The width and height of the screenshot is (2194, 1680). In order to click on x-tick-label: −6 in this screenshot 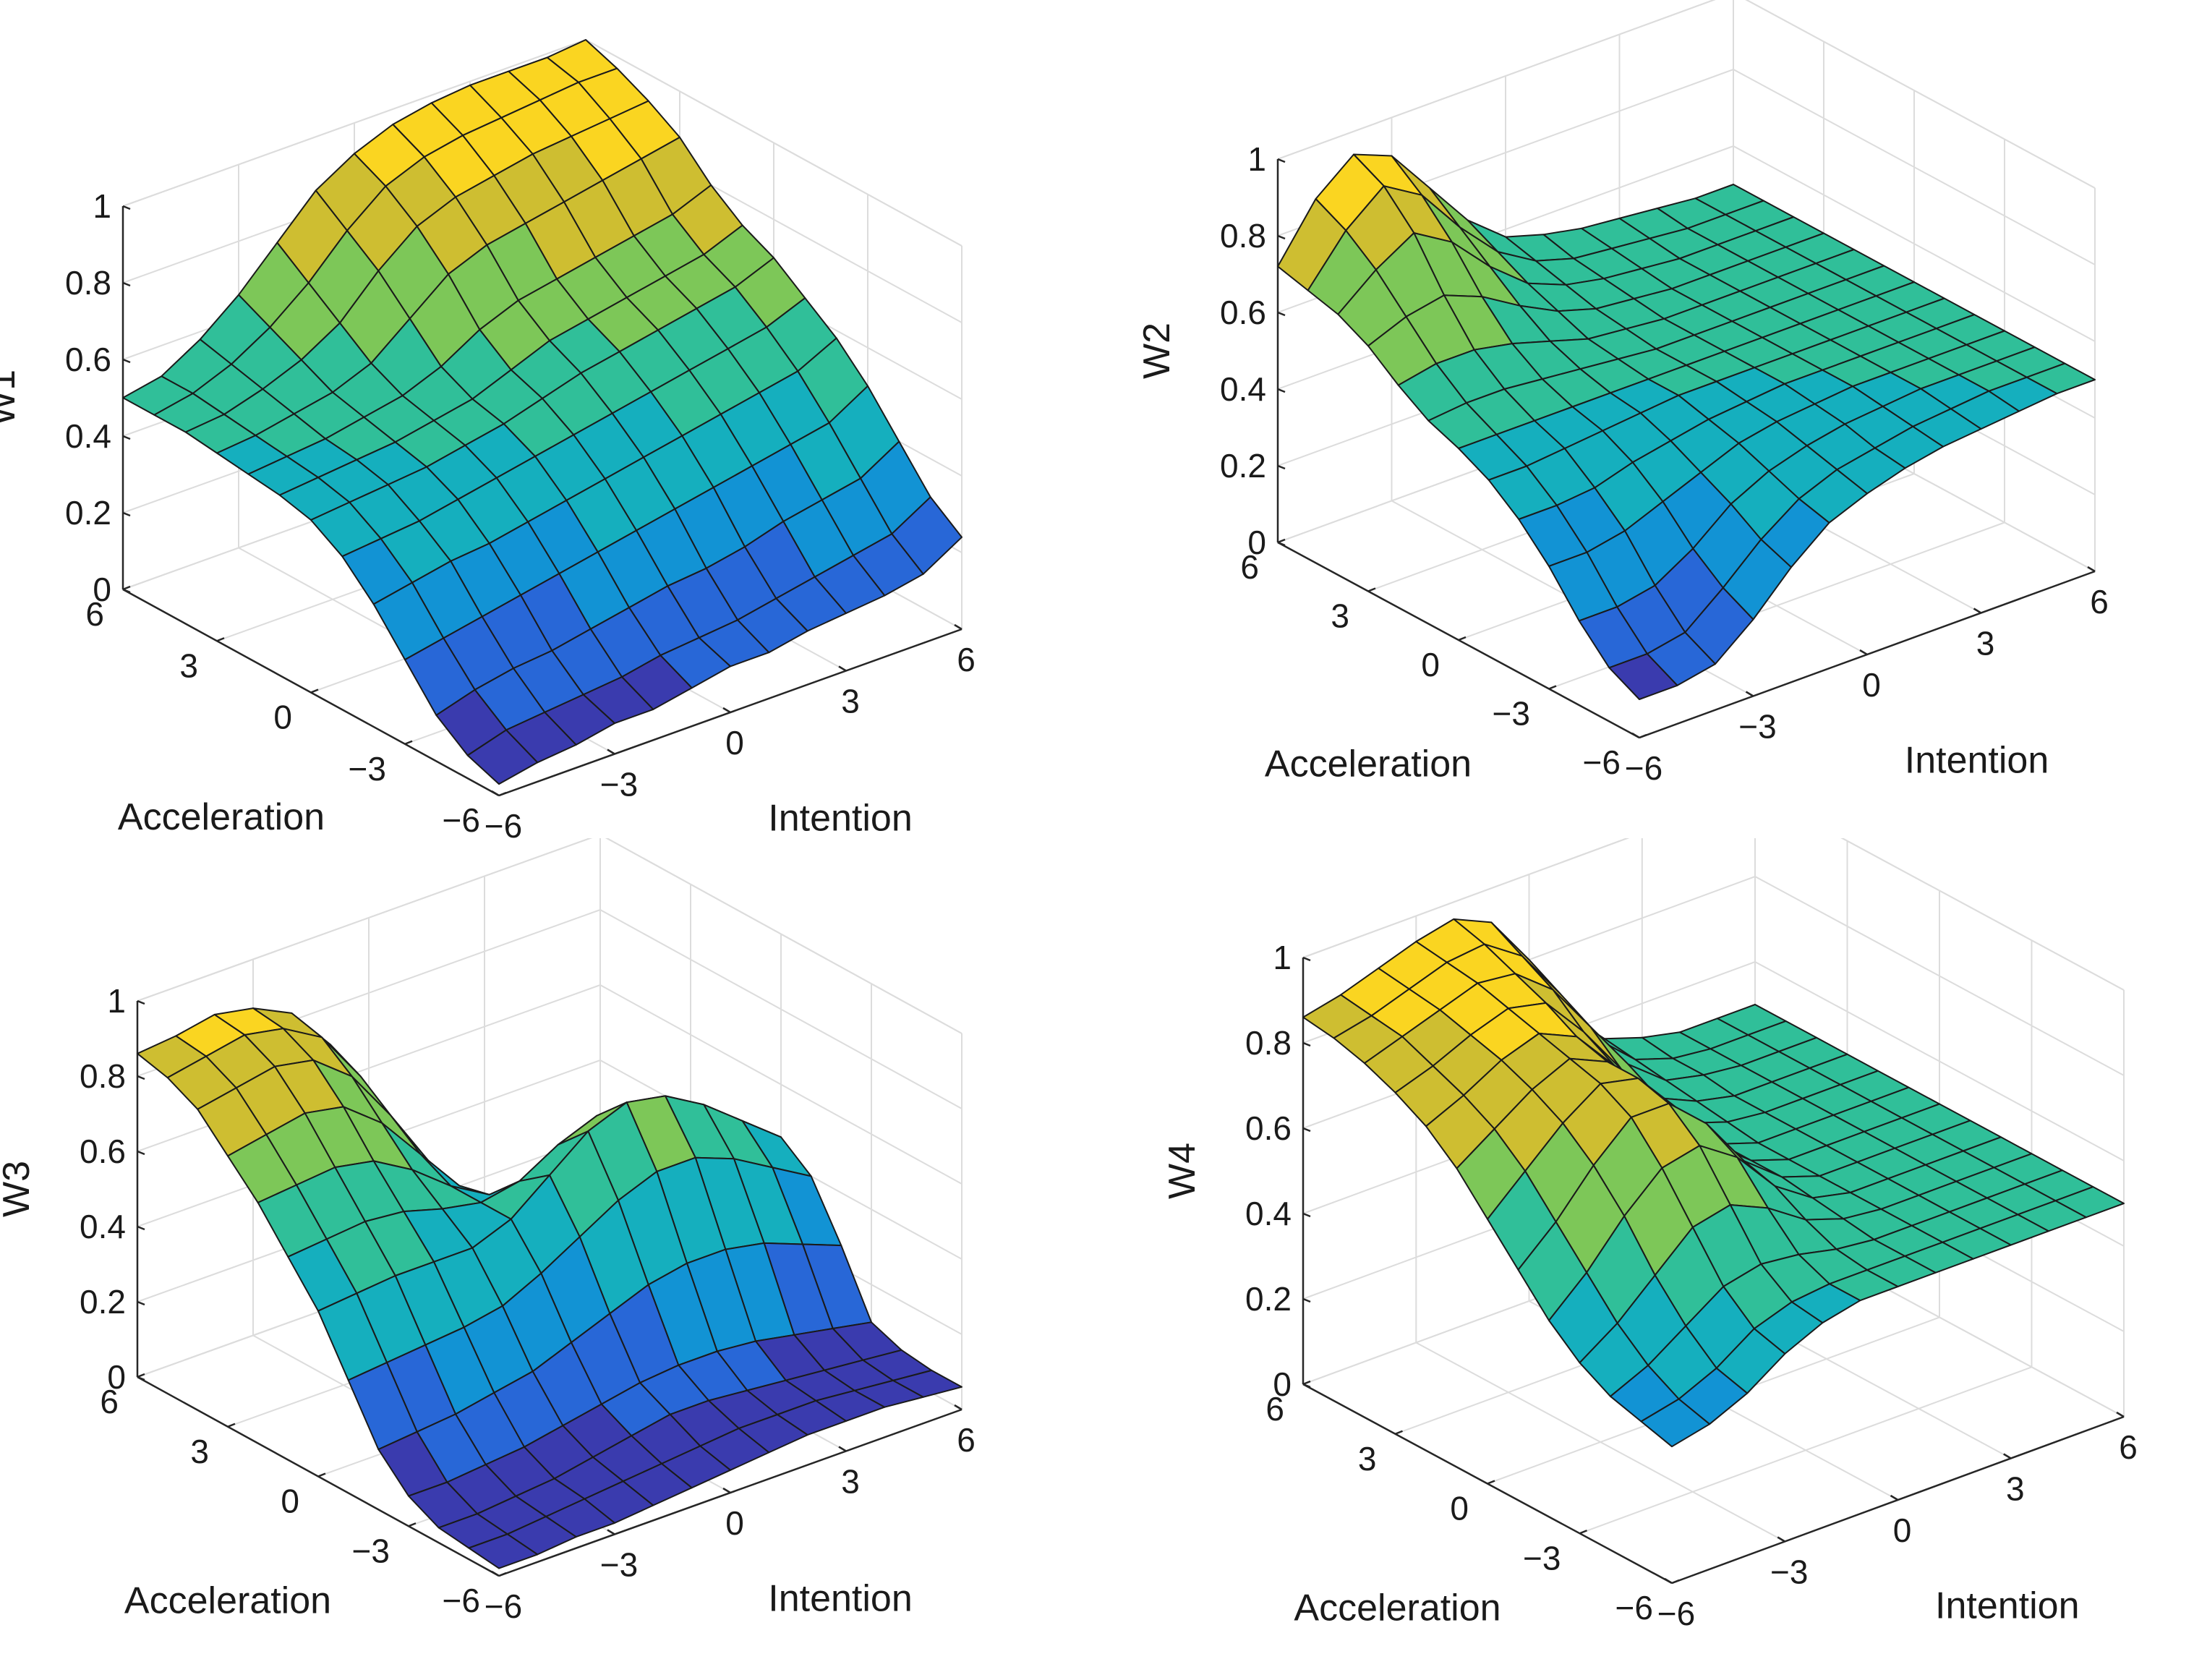, I will do `click(1676, 1613)`.